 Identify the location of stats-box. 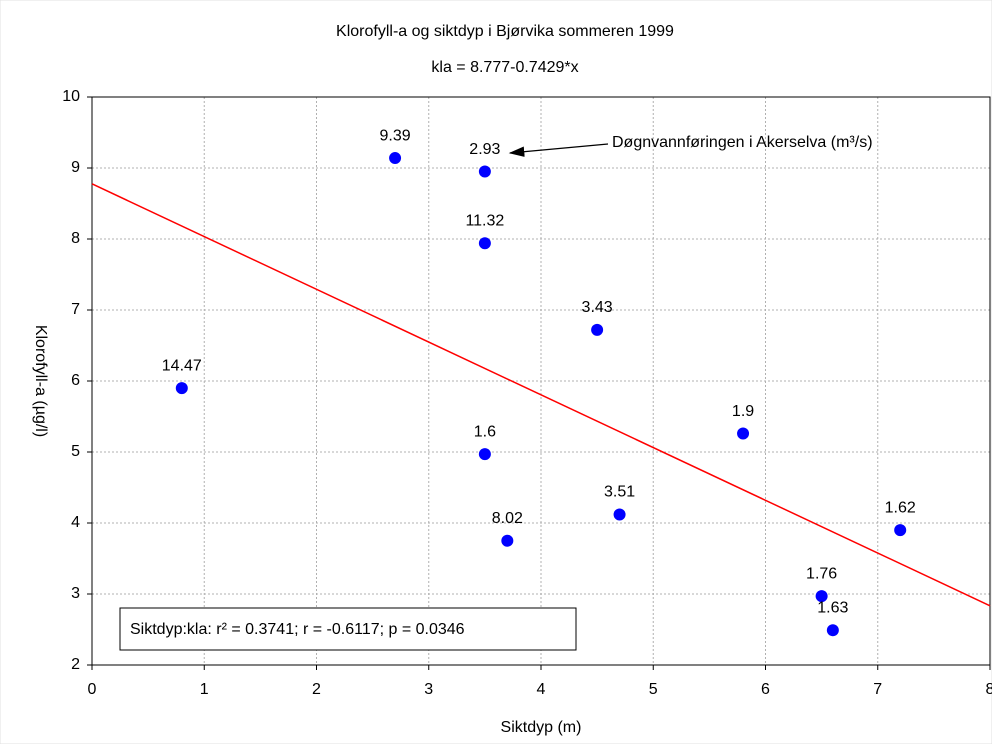
(348, 629).